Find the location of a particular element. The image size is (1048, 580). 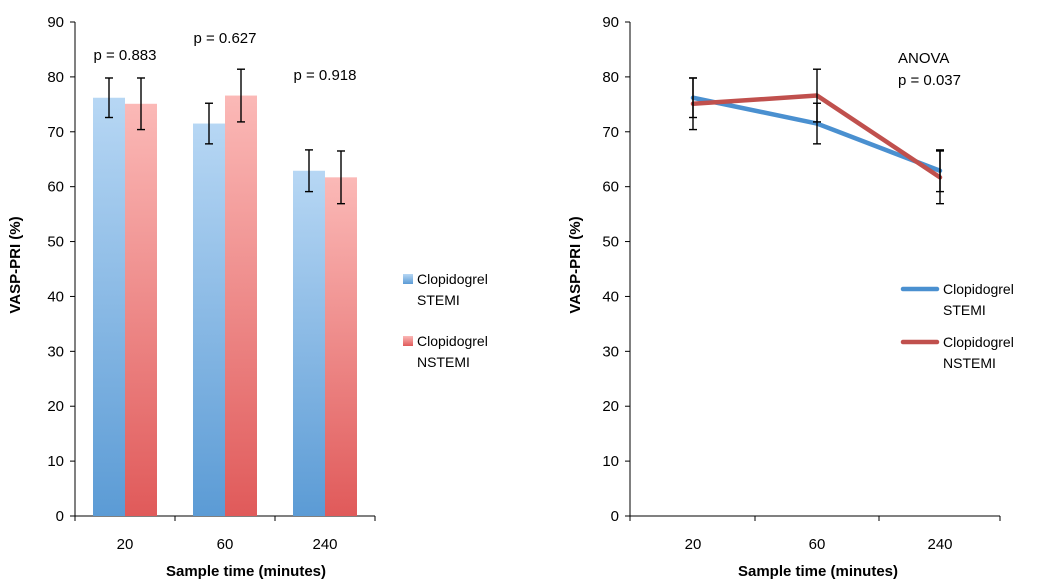

bar-chart-ytick-label: 20 is located at coordinates (55, 406).